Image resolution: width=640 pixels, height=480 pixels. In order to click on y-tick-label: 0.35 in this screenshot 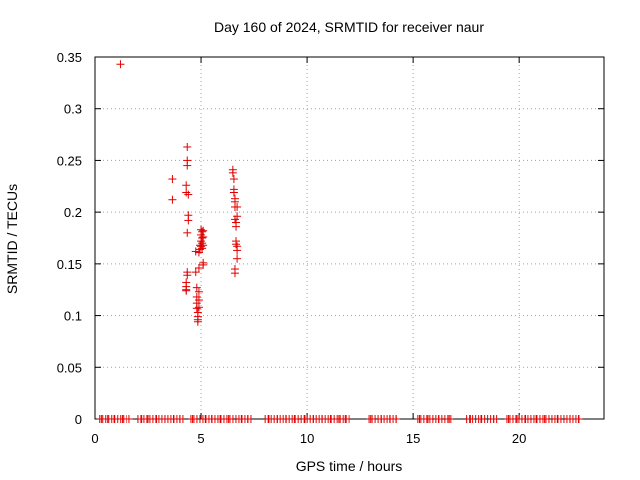, I will do `click(69, 57)`.